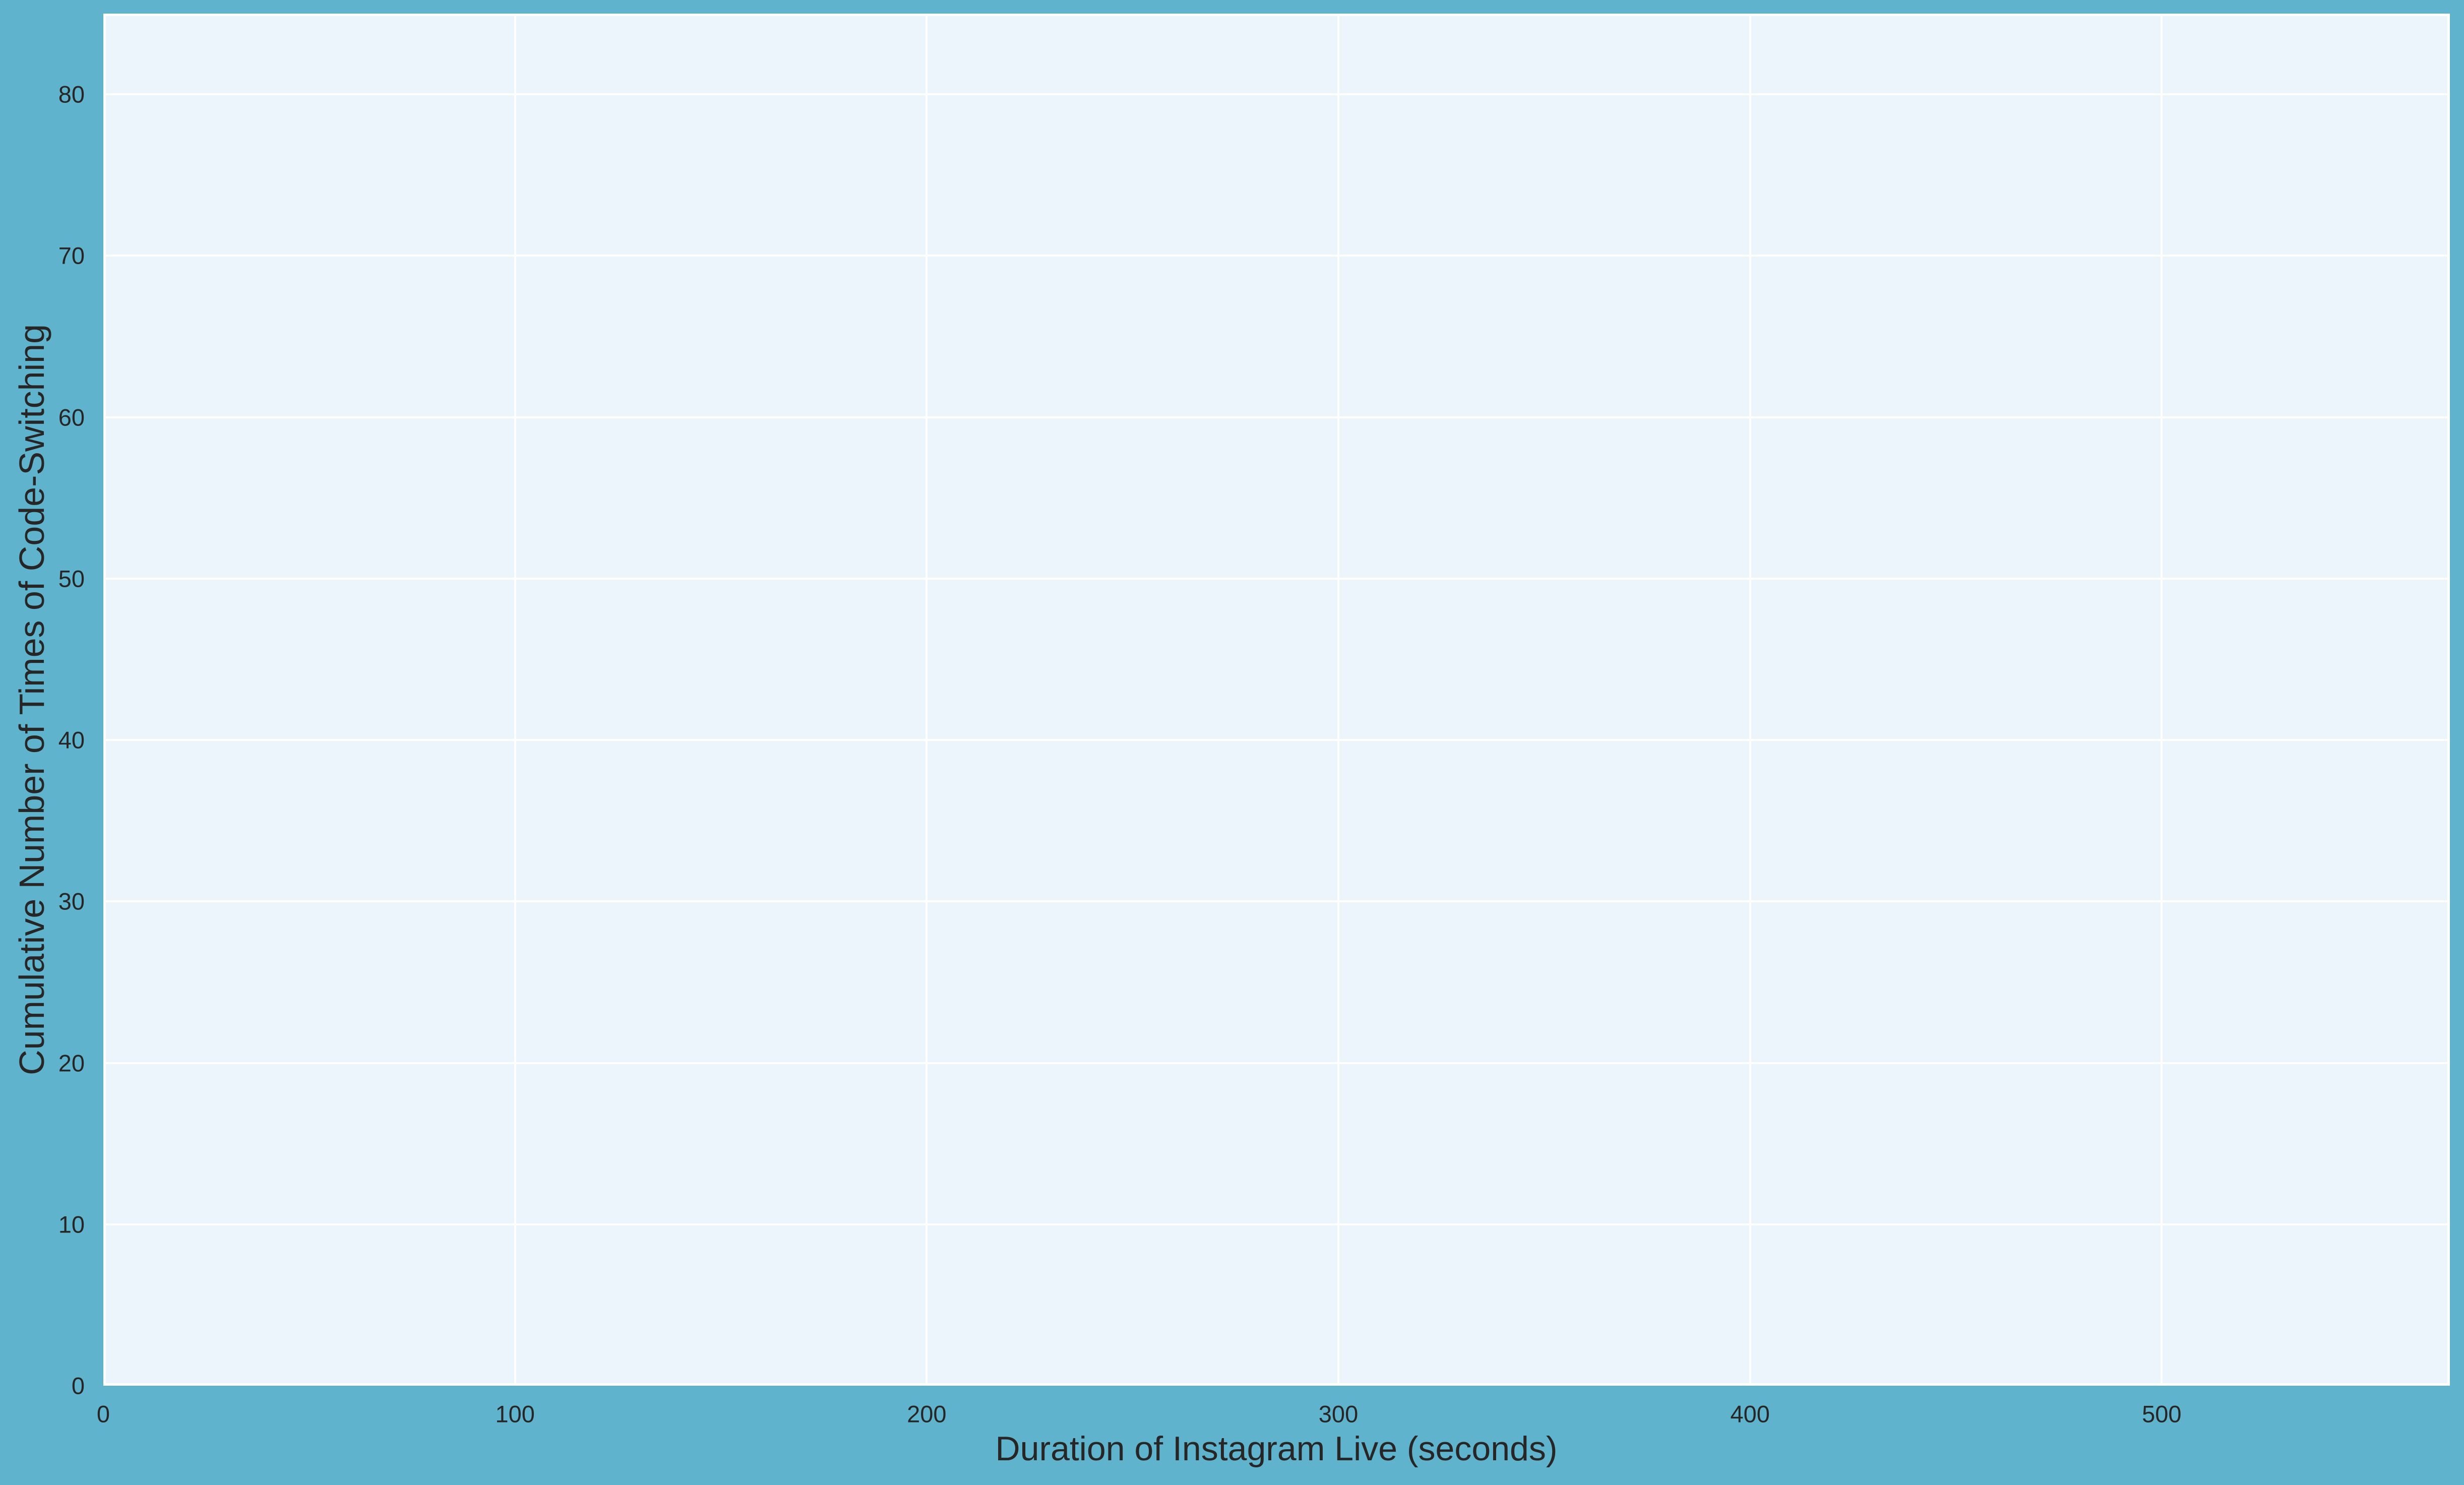 The height and width of the screenshot is (1485, 2464). Describe the element at coordinates (71, 417) in the screenshot. I see `y-tick-label: 60` at that location.